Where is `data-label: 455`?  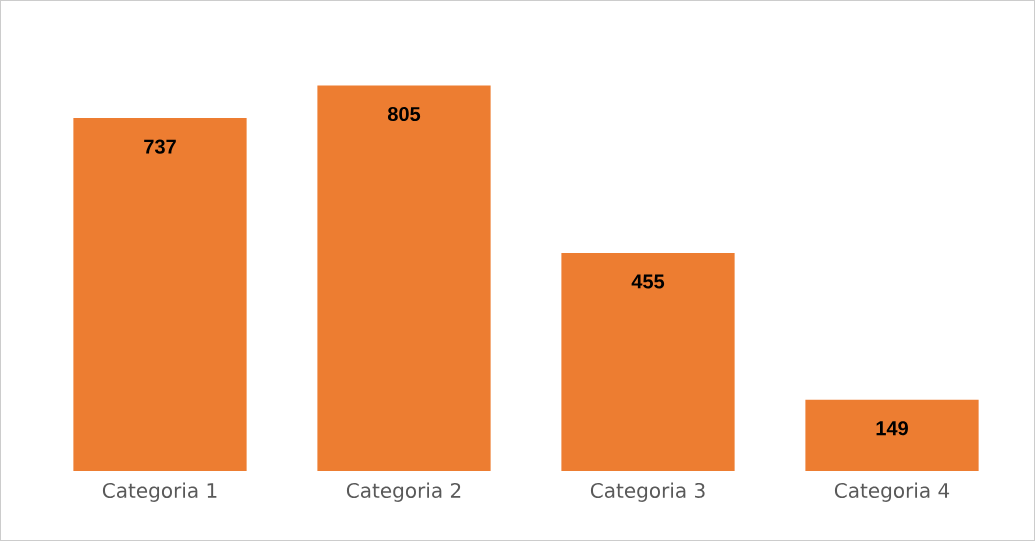
data-label: 455 is located at coordinates (648, 281).